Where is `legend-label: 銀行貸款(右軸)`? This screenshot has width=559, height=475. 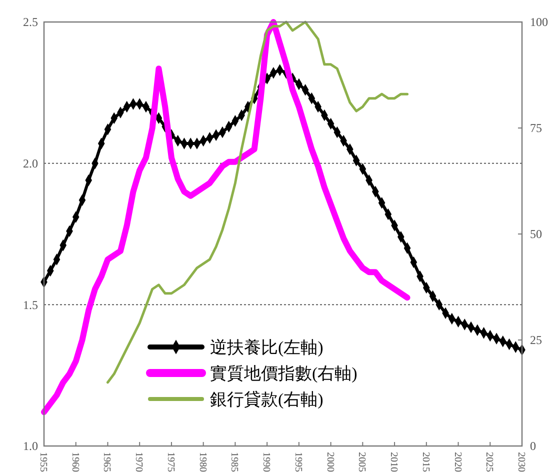
legend-label: 銀行貸款(右軸) is located at coordinates (267, 399).